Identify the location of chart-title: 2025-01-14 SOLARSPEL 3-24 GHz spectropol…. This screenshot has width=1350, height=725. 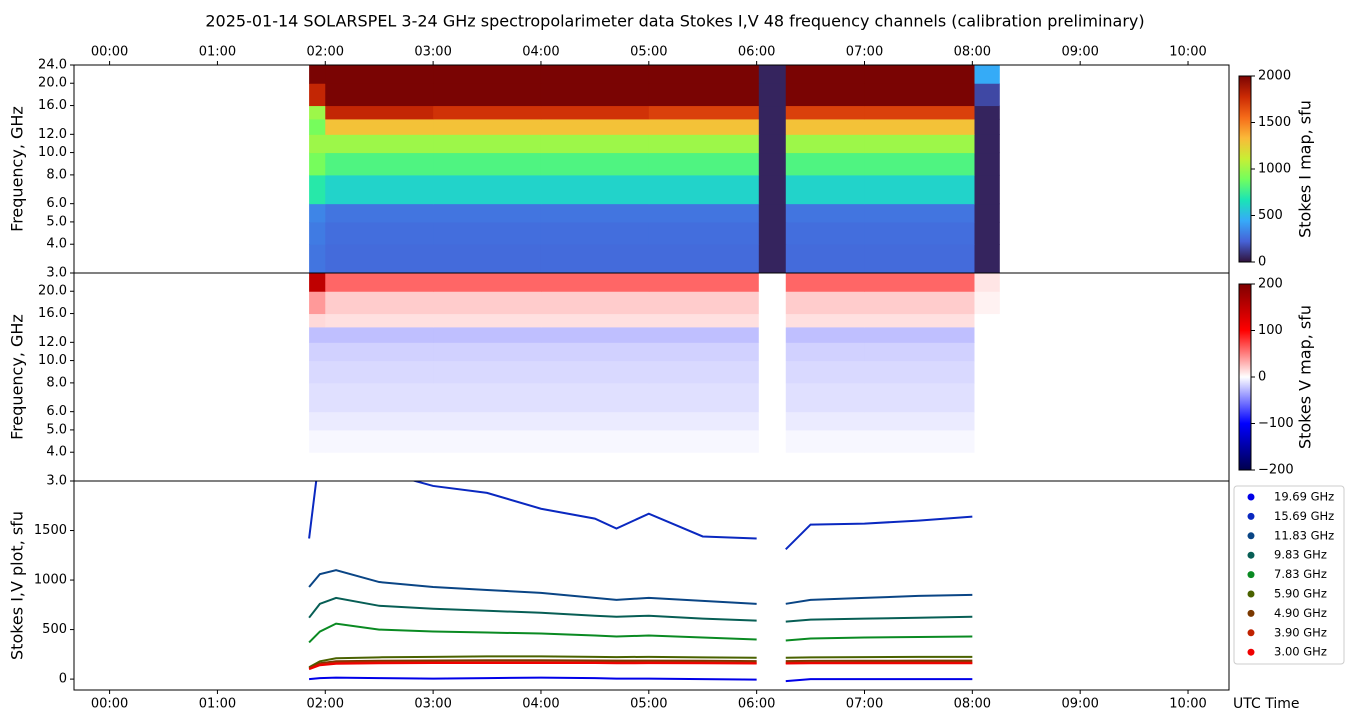
(674, 21).